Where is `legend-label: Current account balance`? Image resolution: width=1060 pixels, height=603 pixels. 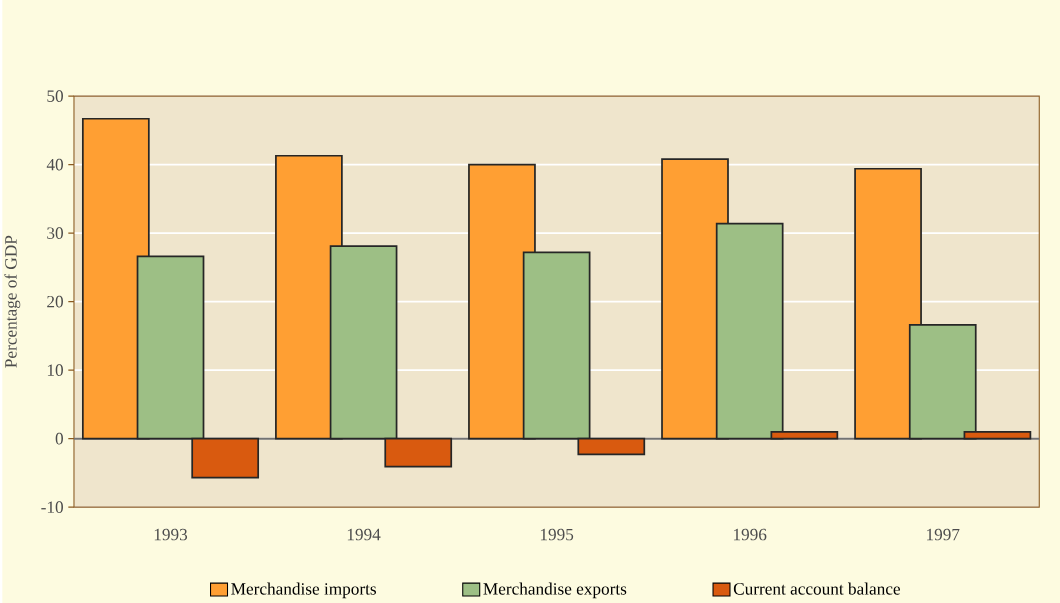 legend-label: Current account balance is located at coordinates (816, 588).